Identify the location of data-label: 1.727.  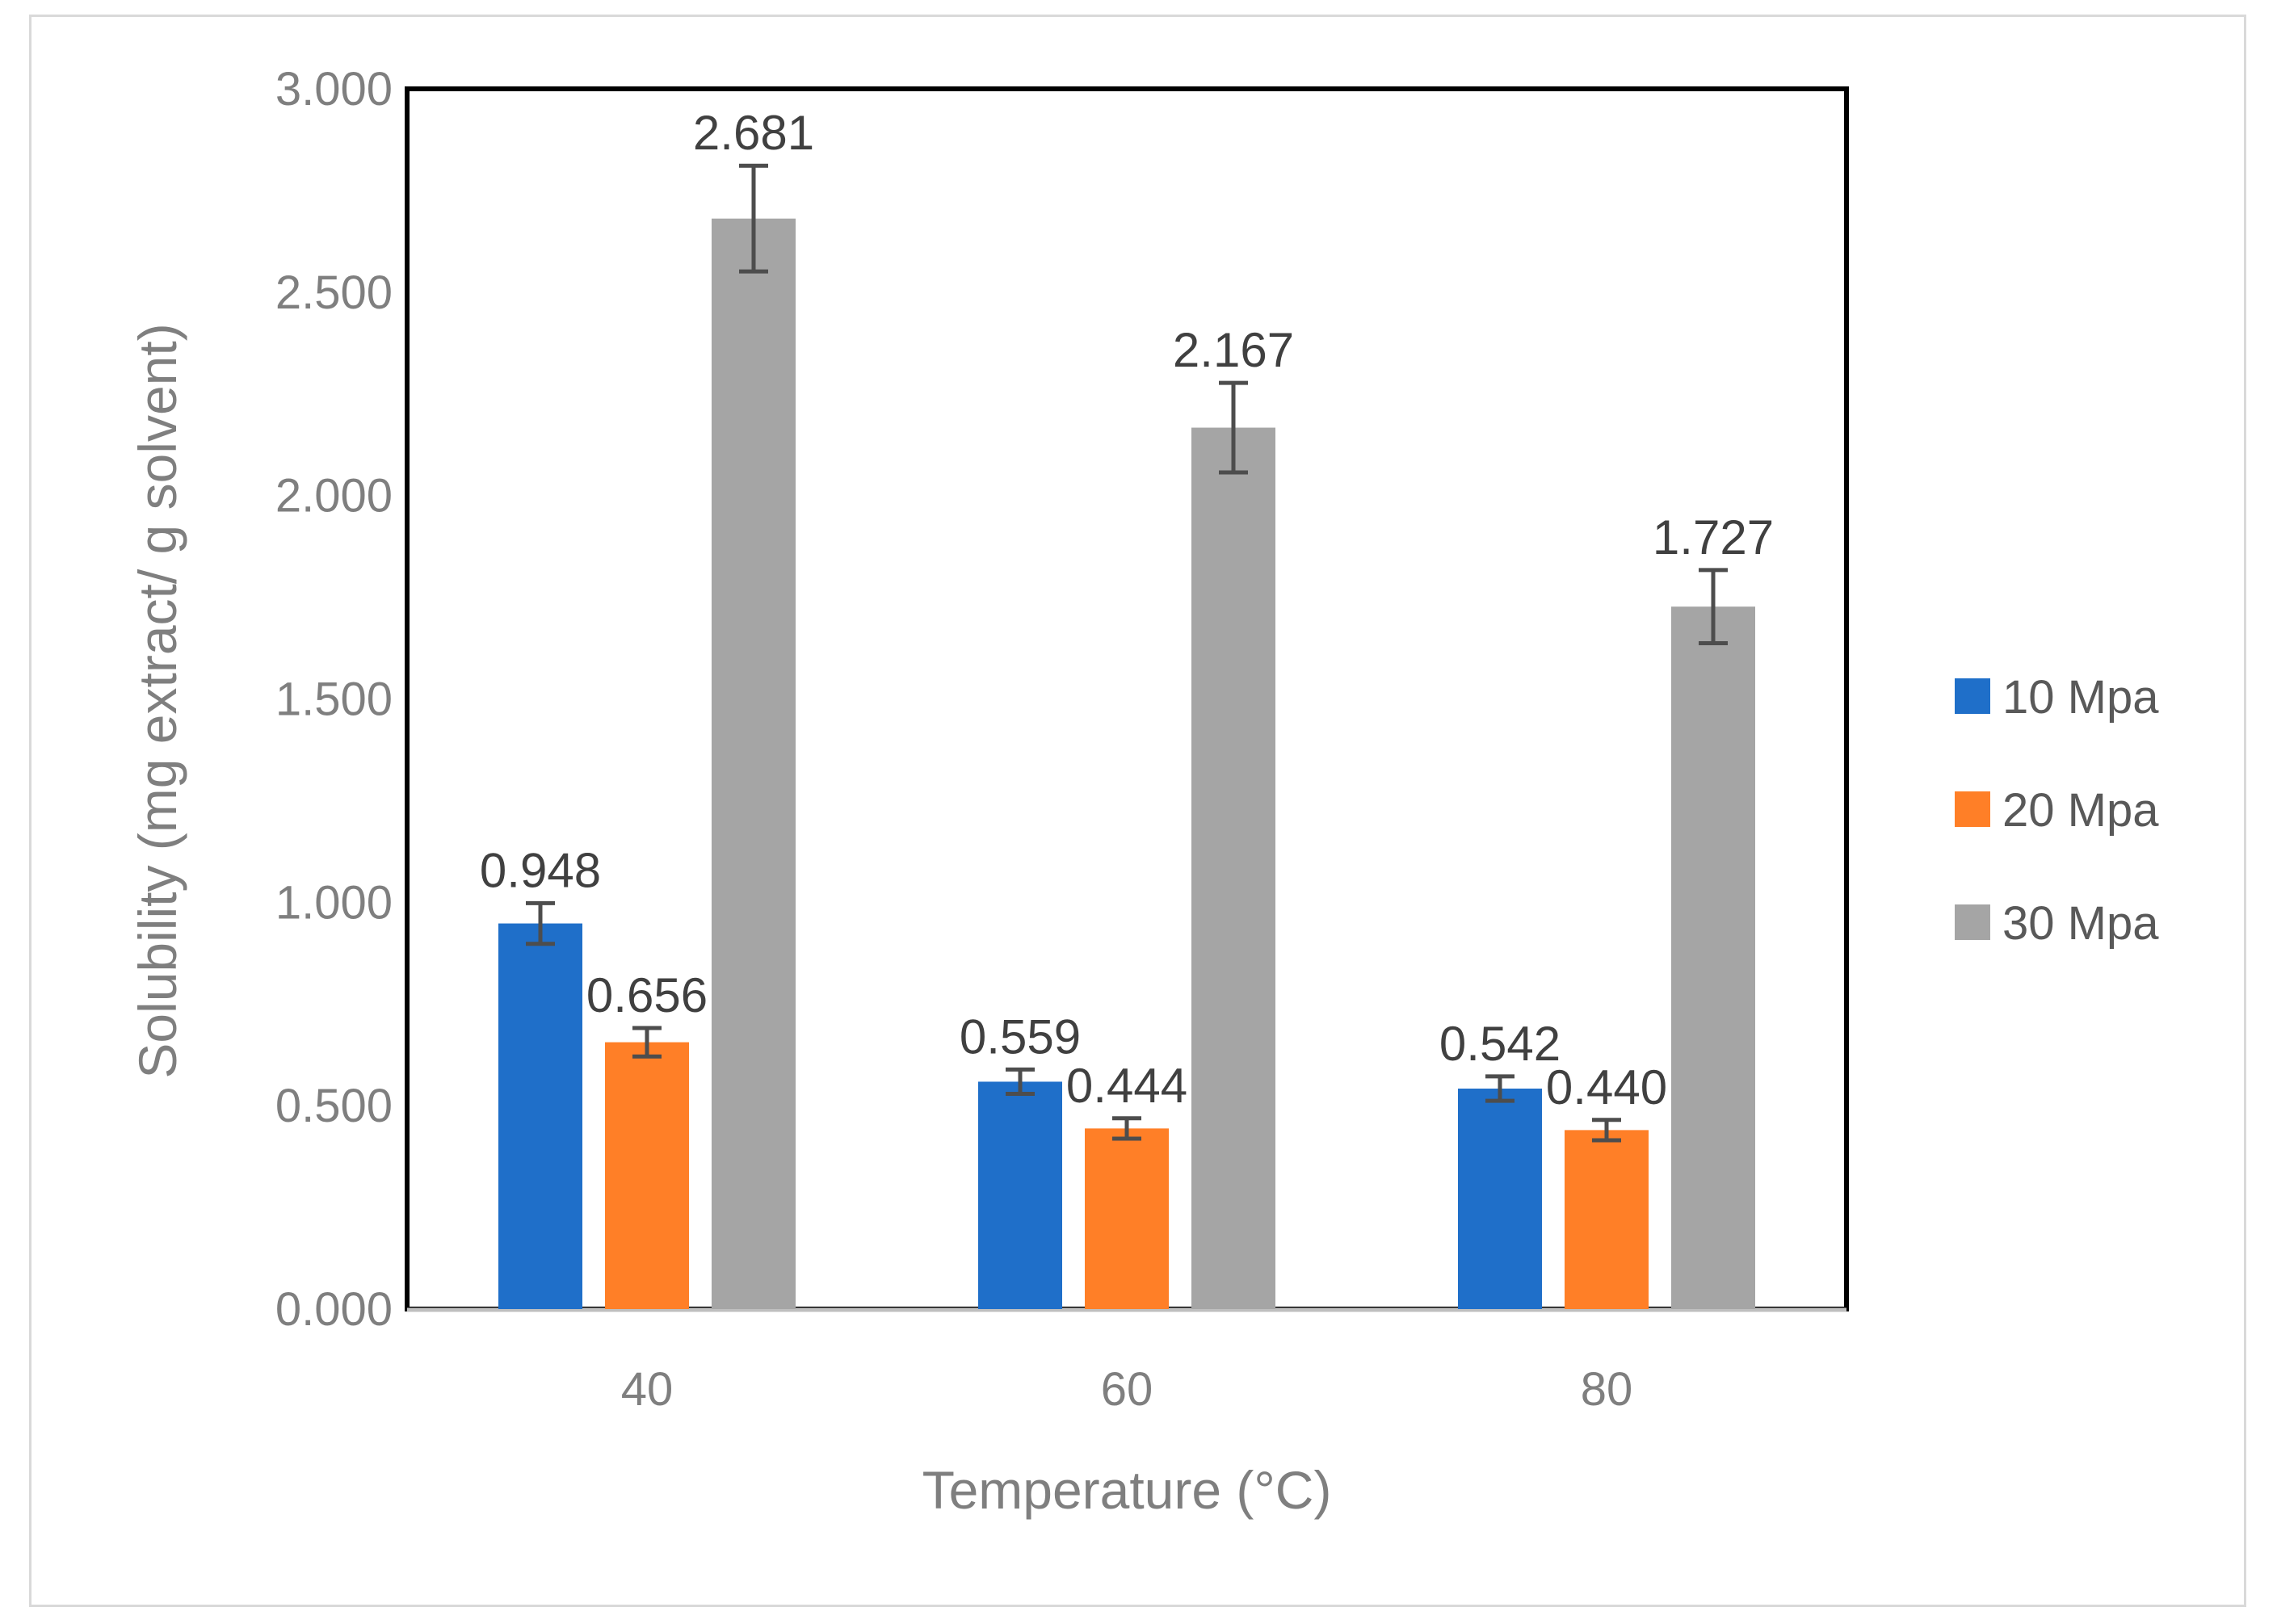
(1713, 537).